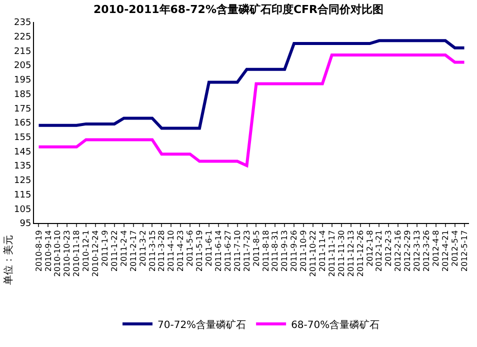 The height and width of the screenshot is (347, 477). Describe the element at coordinates (23, 81) in the screenshot. I see `y-tick-label: 195` at that location.